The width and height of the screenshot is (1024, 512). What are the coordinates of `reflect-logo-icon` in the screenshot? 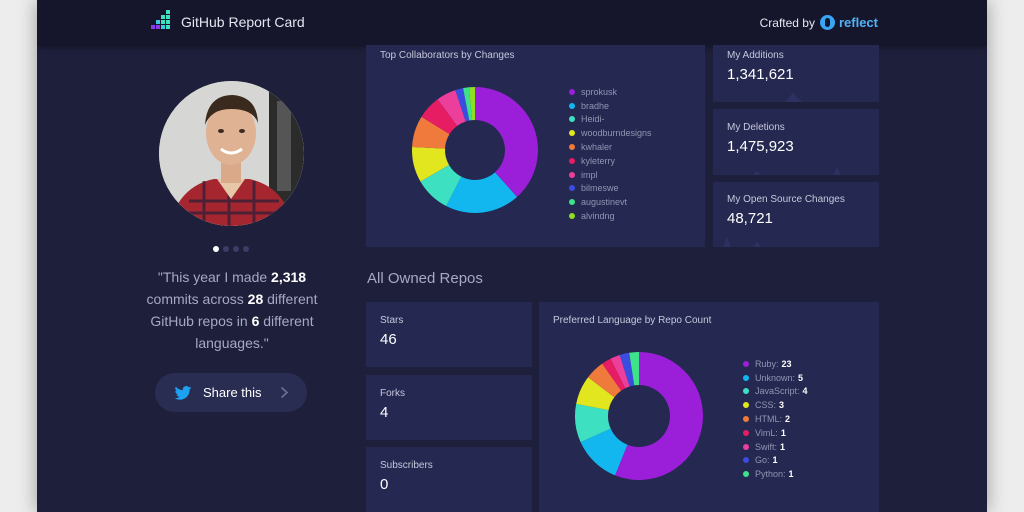 It's located at (827, 22).